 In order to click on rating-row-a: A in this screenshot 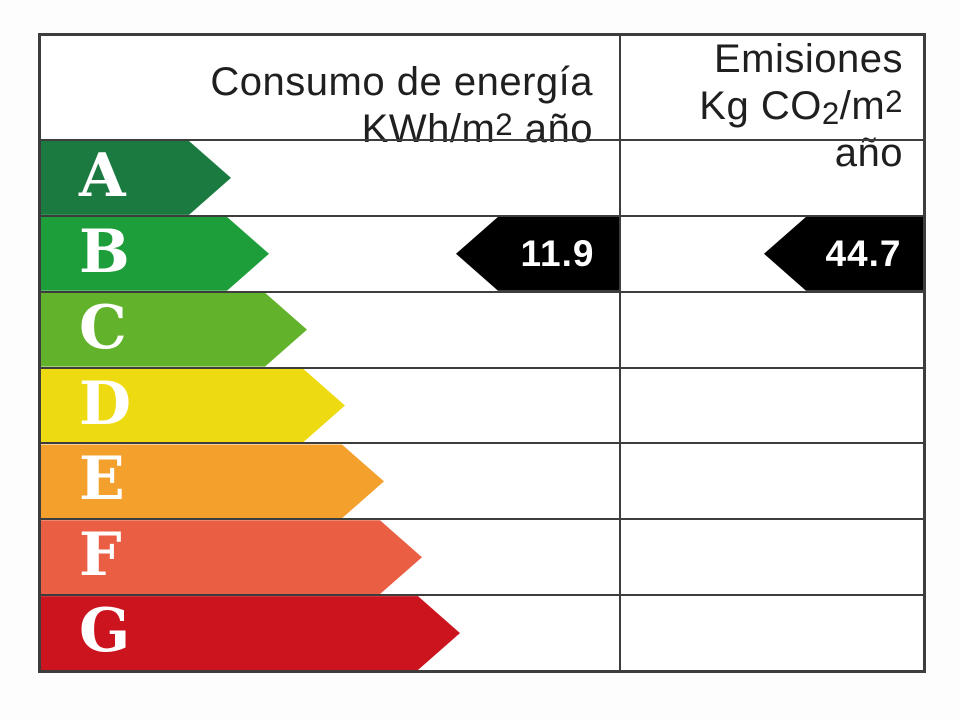, I will do `click(482, 177)`.